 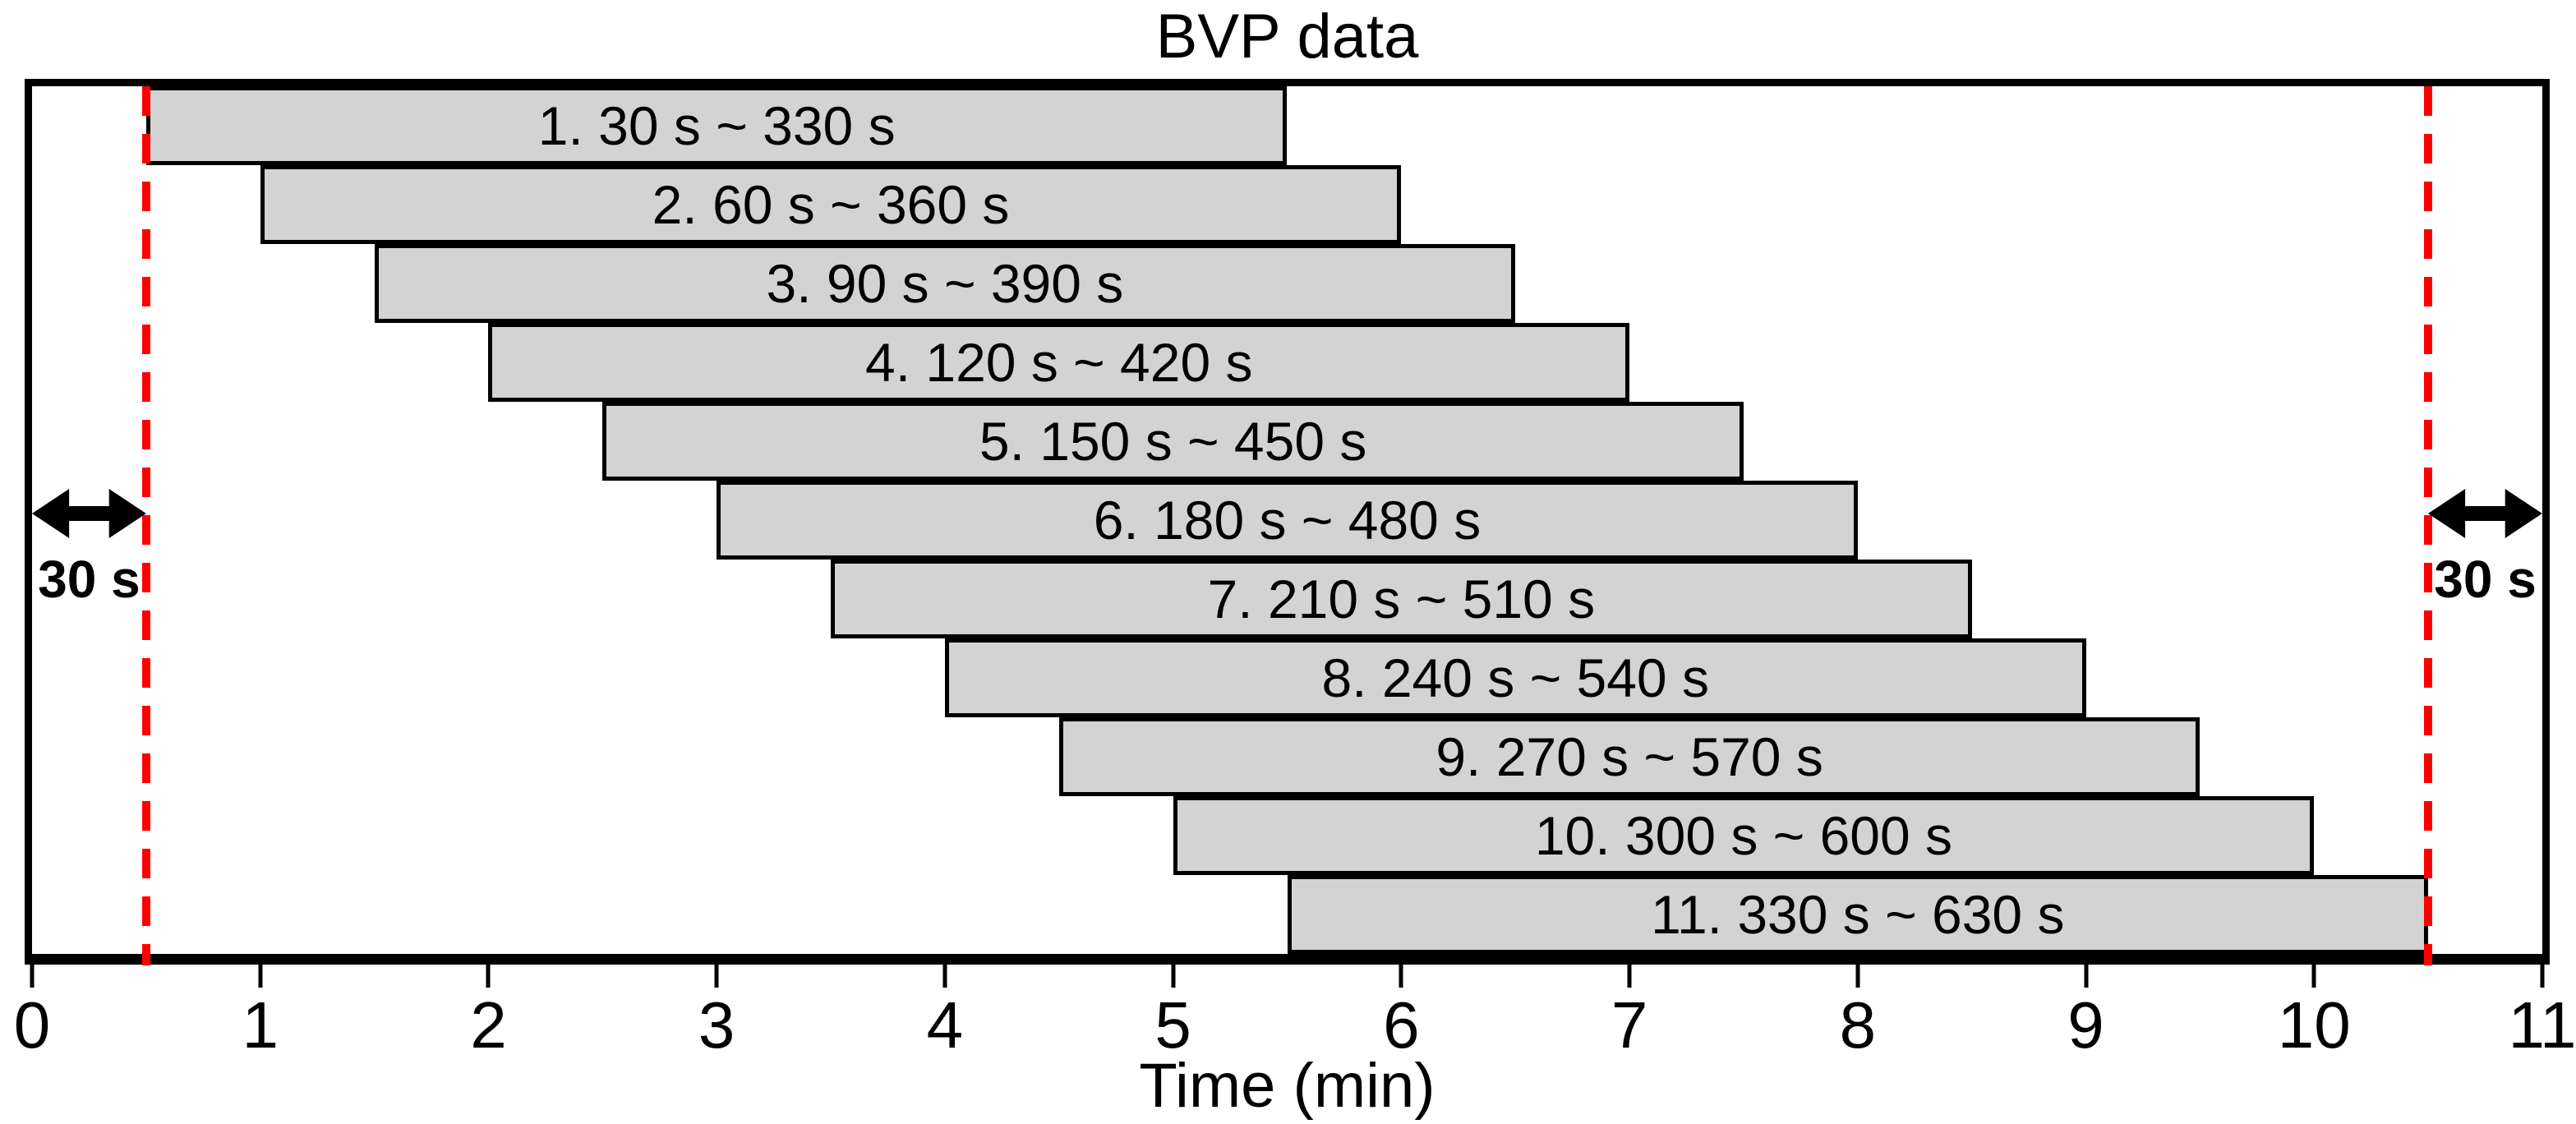 What do you see at coordinates (1287, 1086) in the screenshot?
I see `x-axis-title: Time (min)` at bounding box center [1287, 1086].